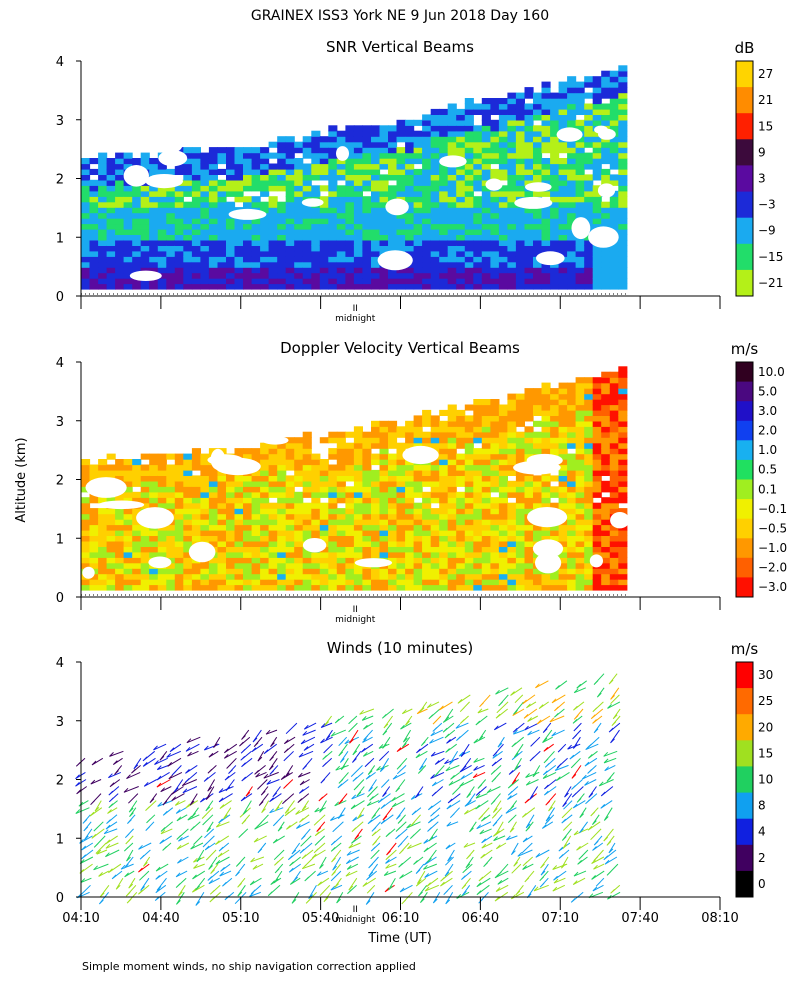 The image size is (800, 1000). What do you see at coordinates (400, 16) in the screenshot?
I see `figure-title: GRAINEX ISS3 York NE 9 Jun 2018 Day 160` at bounding box center [400, 16].